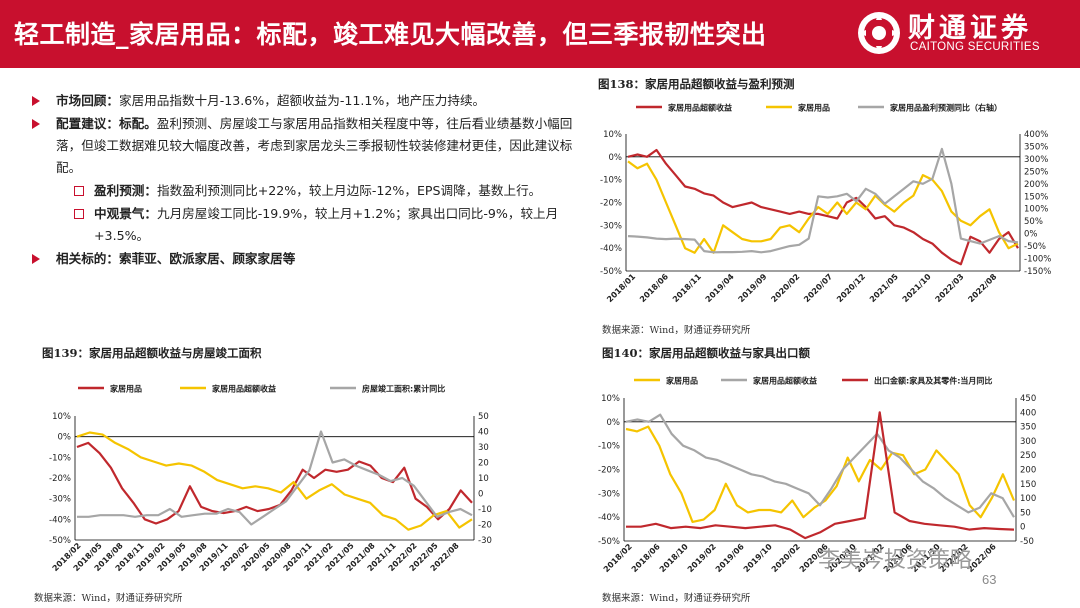 The width and height of the screenshot is (1080, 608). Describe the element at coordinates (989, 579) in the screenshot. I see `page-number: 63` at that location.